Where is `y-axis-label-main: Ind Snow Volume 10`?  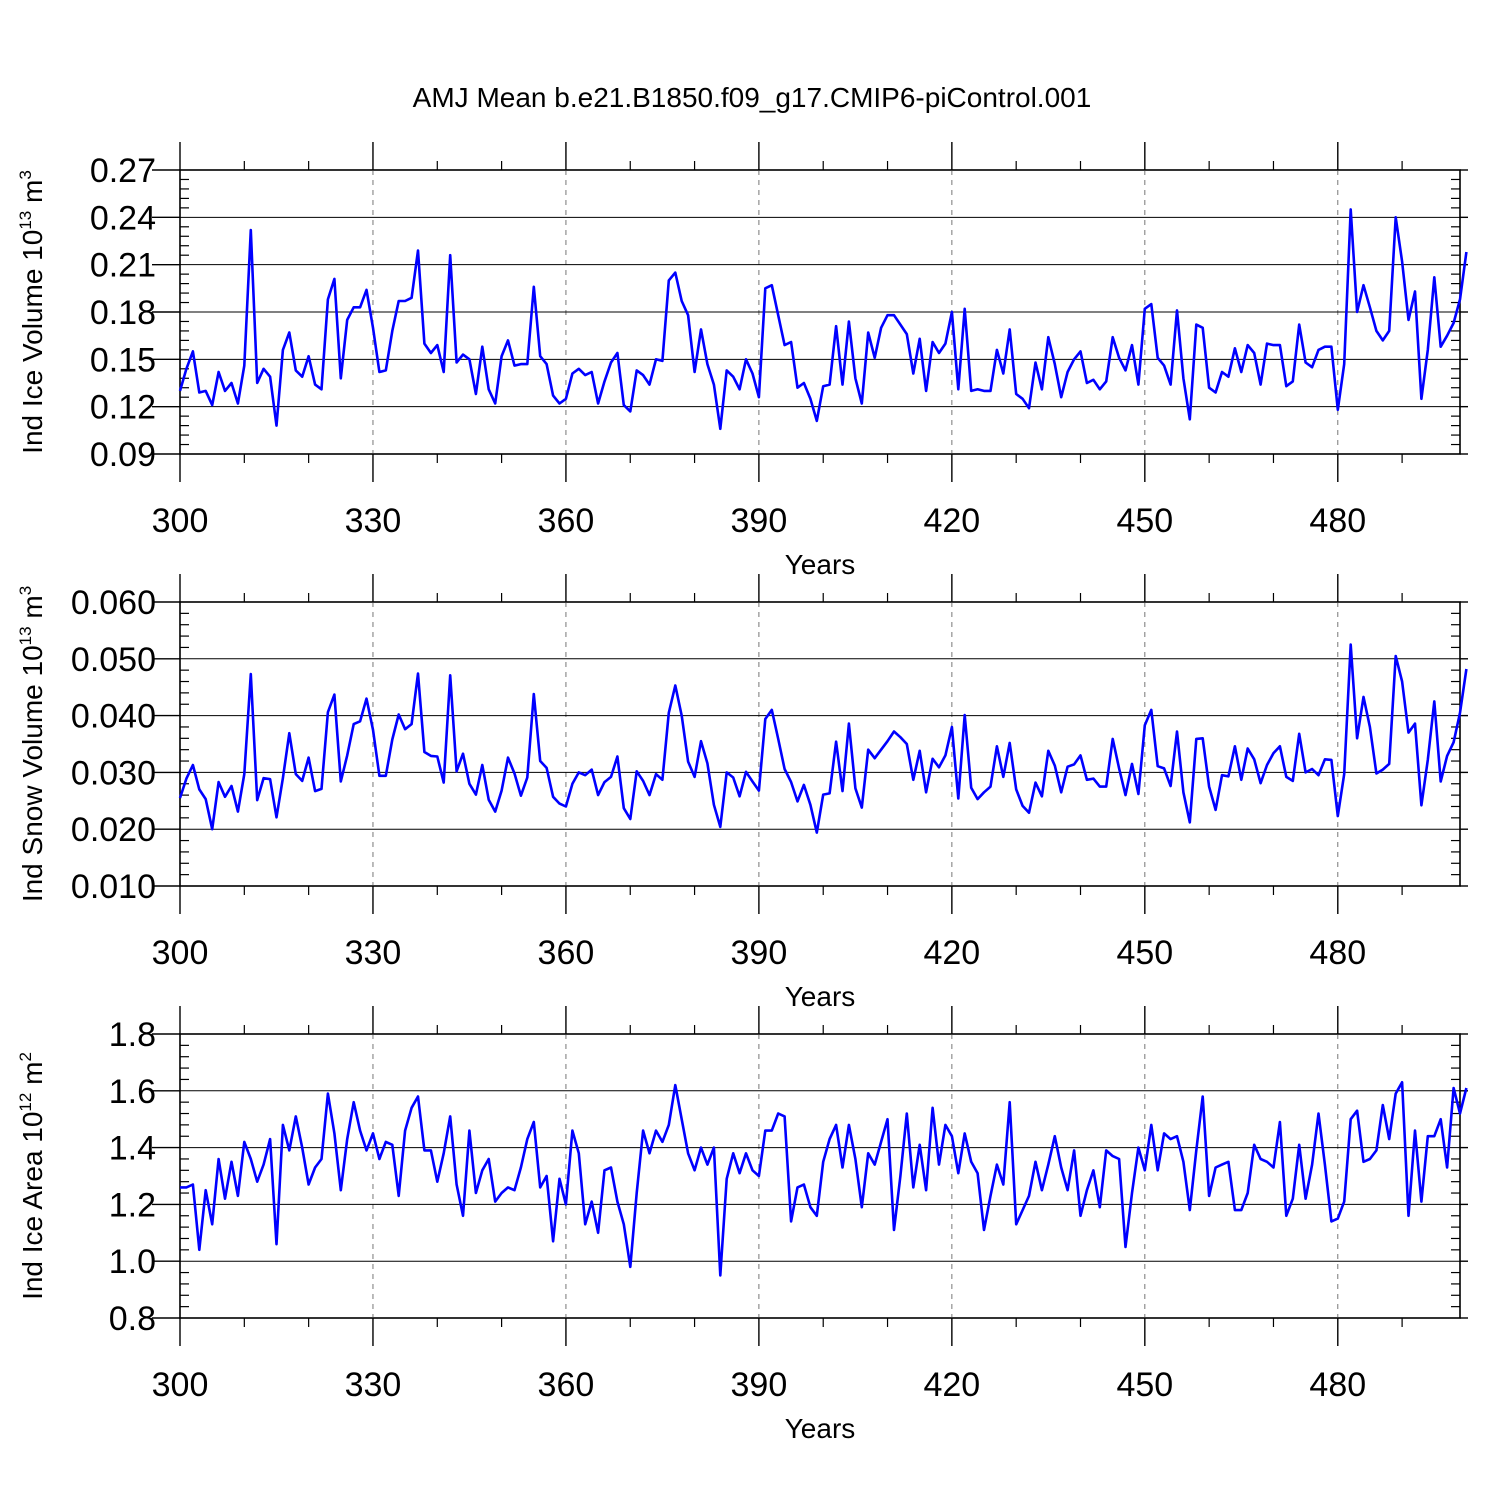 y-axis-label-main: Ind Snow Volume 10 is located at coordinates (32, 773).